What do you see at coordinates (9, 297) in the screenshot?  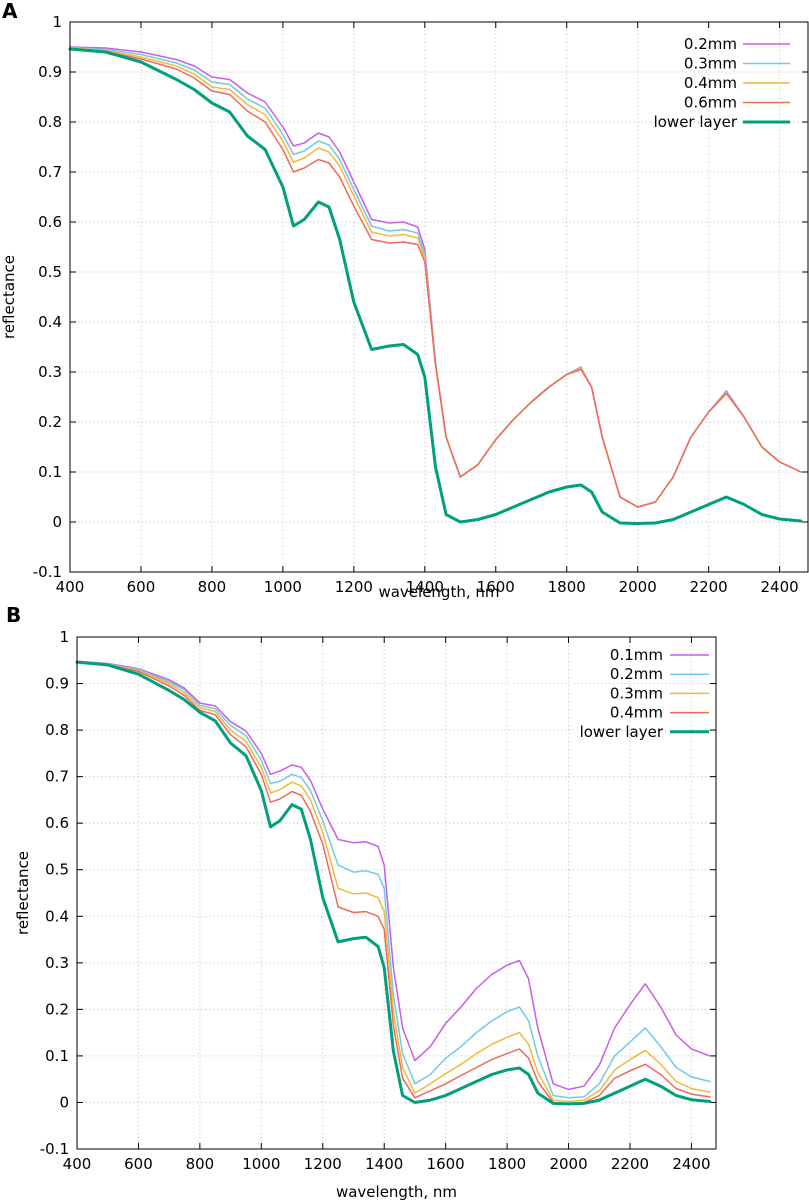 I see `y-axis-label-a: reflectance` at bounding box center [9, 297].